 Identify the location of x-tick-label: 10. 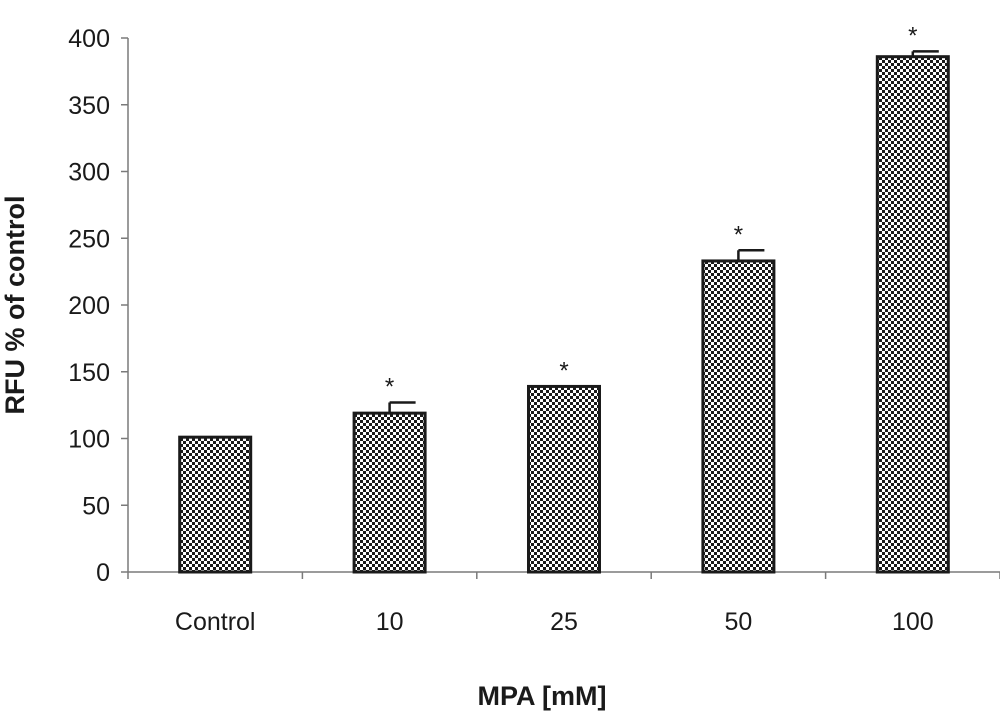
(390, 622).